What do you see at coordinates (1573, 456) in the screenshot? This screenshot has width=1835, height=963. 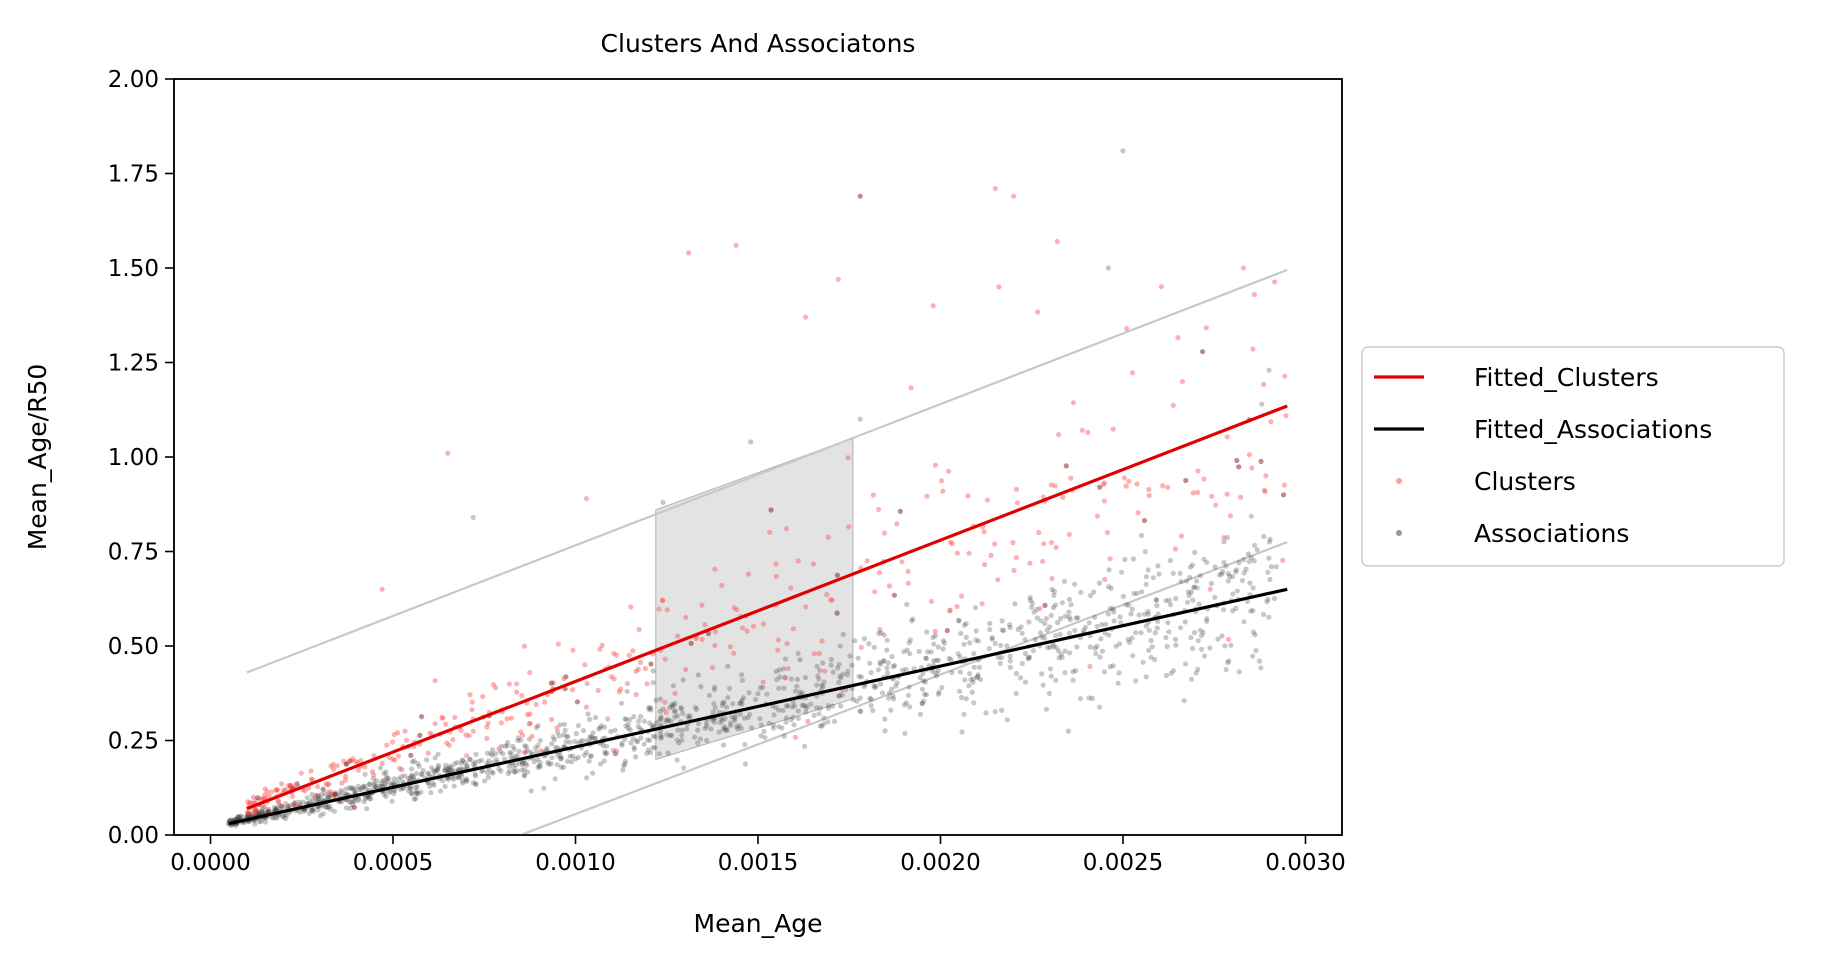 I see `legend-box` at bounding box center [1573, 456].